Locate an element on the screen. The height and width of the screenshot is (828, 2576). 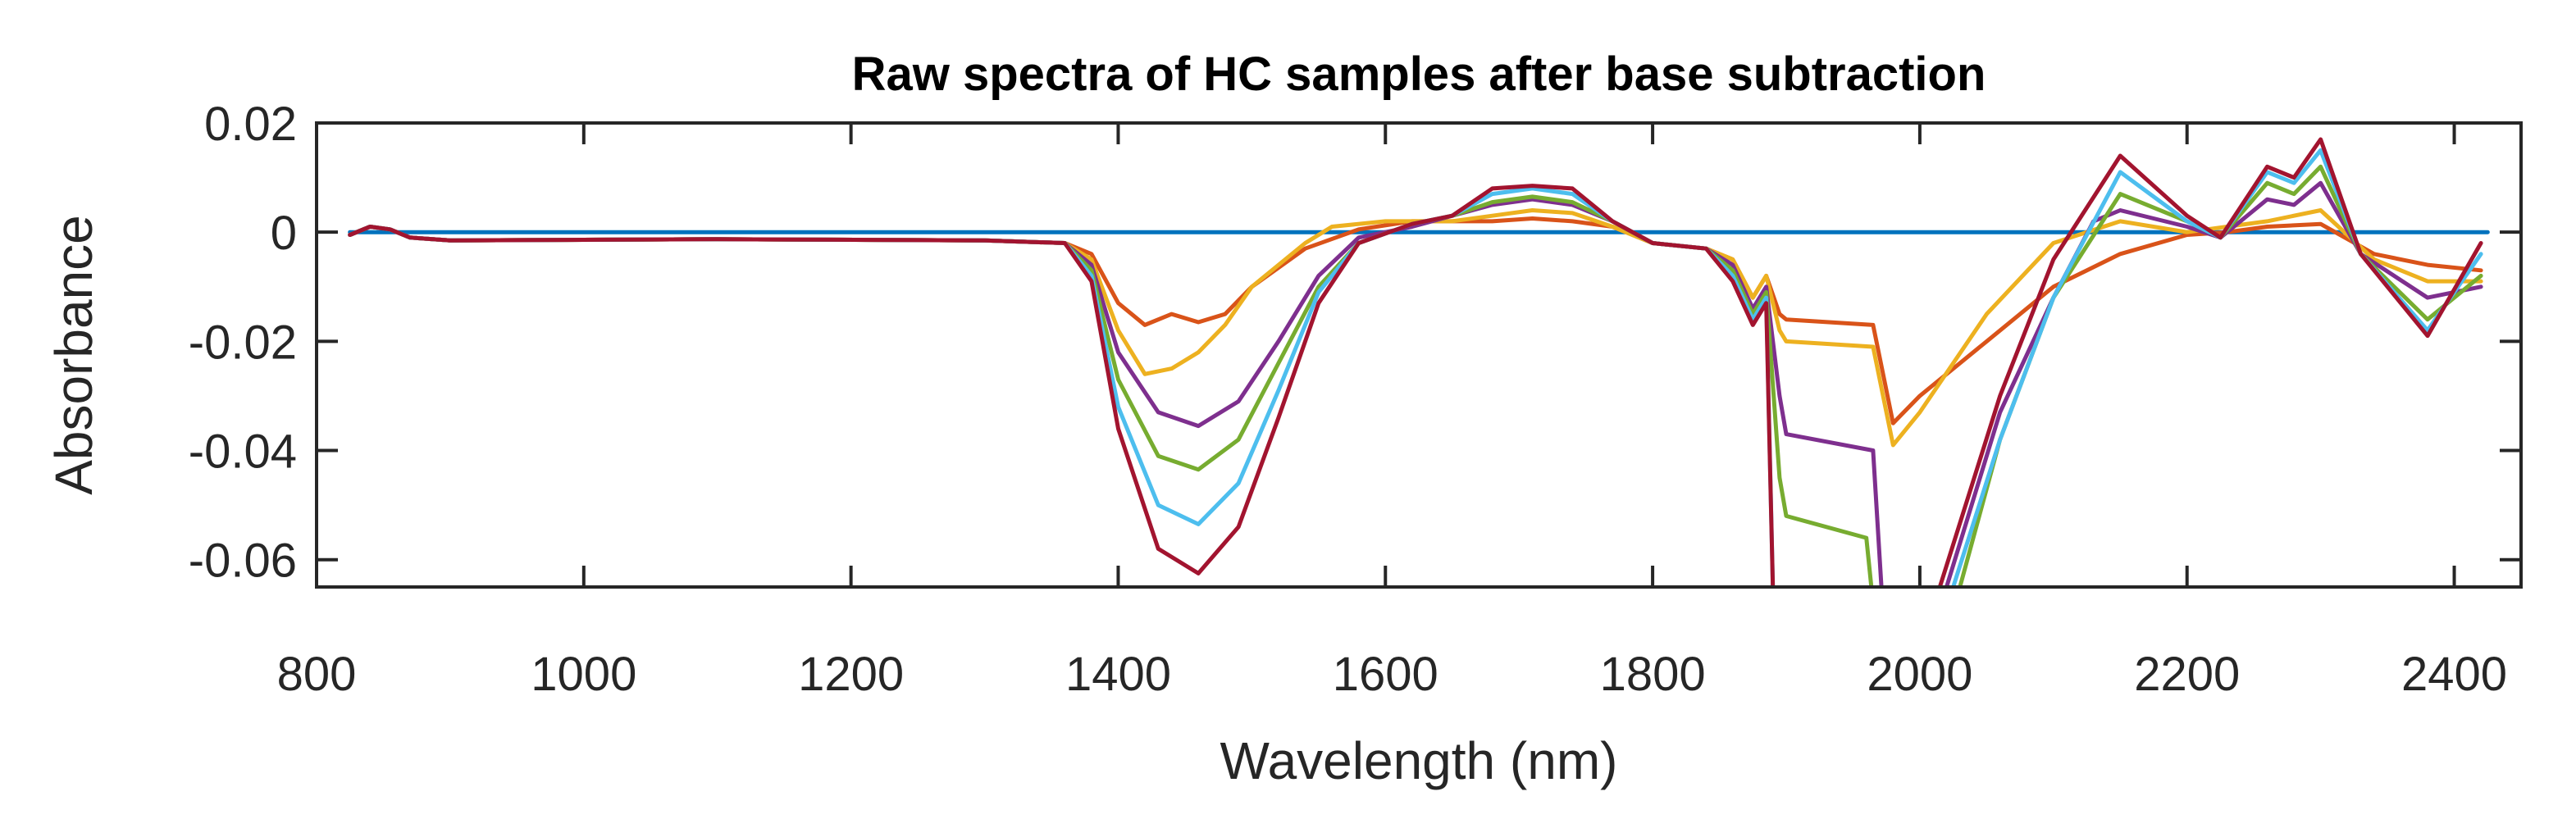
y-tick-label: 0.02 is located at coordinates (250, 125).